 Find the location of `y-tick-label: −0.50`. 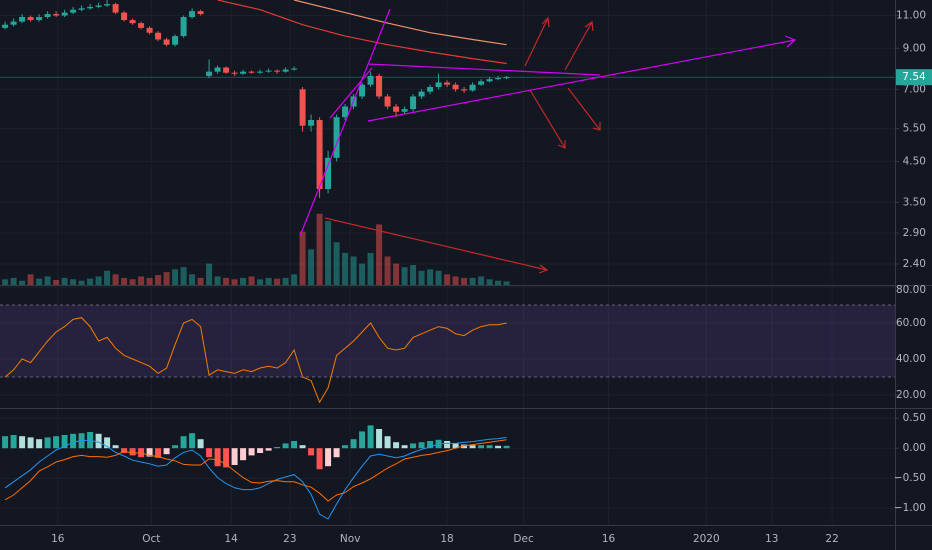

y-tick-label: −0.50 is located at coordinates (910, 478).